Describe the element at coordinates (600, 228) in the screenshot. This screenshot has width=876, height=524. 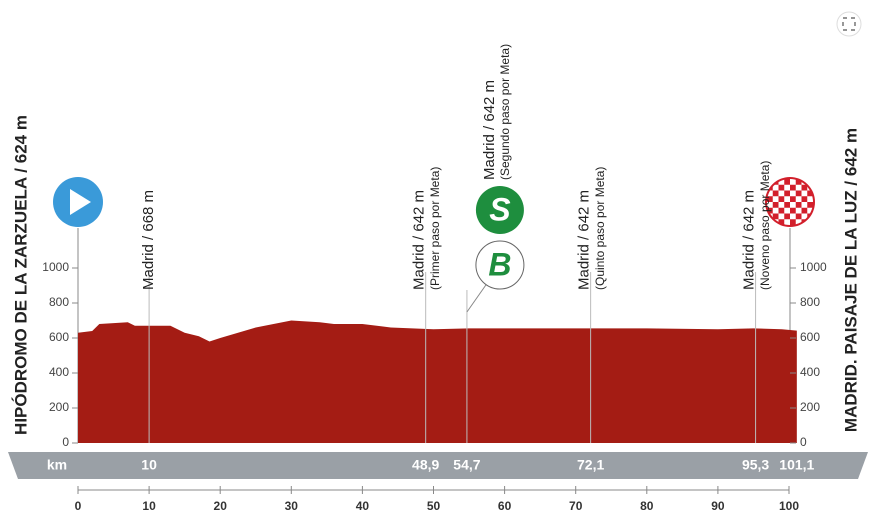
I see `waypoint-note: (Quinto paso por Meta)` at that location.